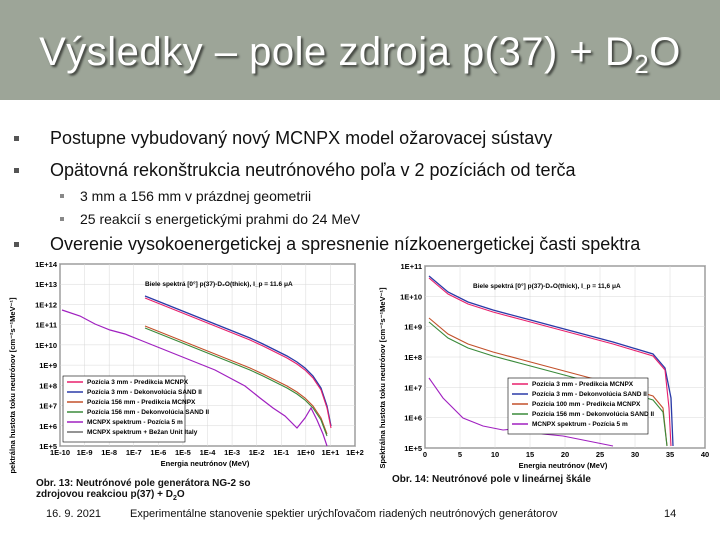 The image size is (720, 540). I want to click on right-y-tick-label: 1E+9, so click(413, 327).